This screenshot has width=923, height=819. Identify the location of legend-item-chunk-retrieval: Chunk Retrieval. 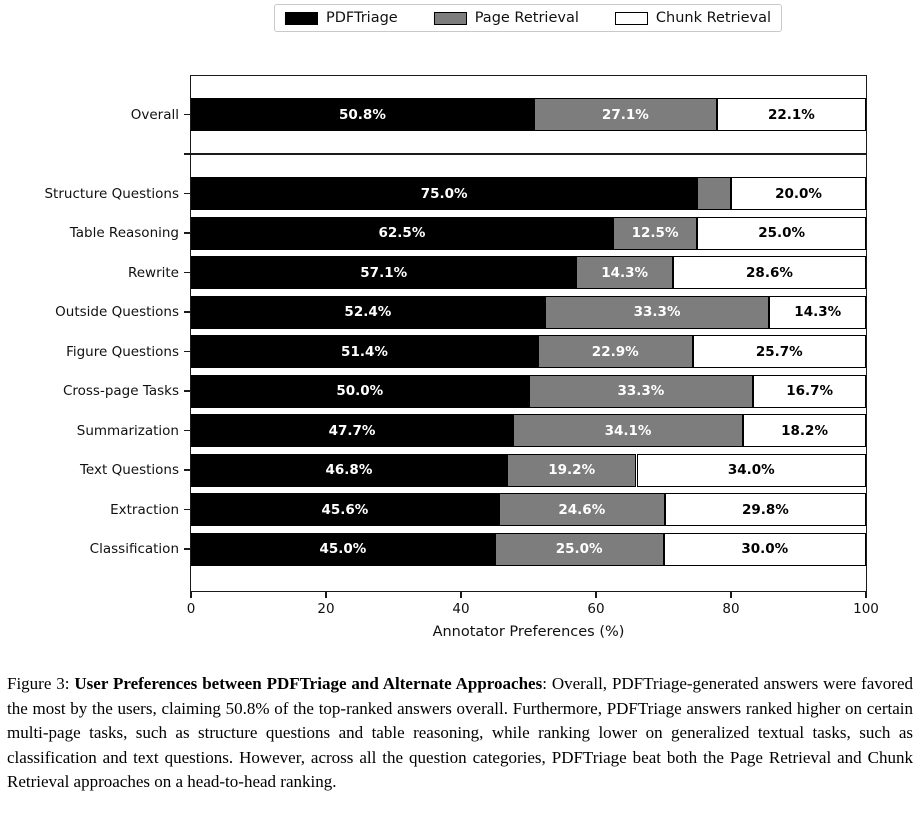
(693, 18).